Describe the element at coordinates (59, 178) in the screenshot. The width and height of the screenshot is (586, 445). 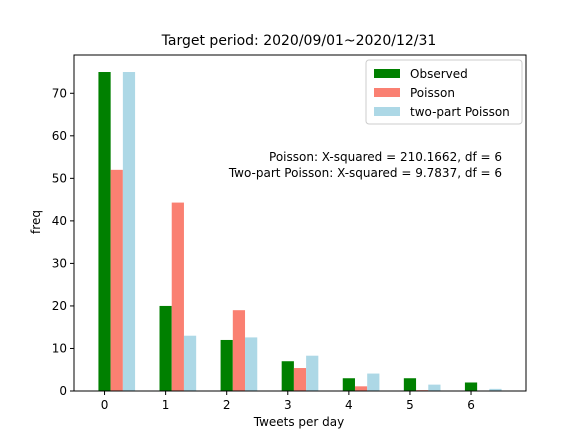
I see `y-tick-label: 50` at that location.